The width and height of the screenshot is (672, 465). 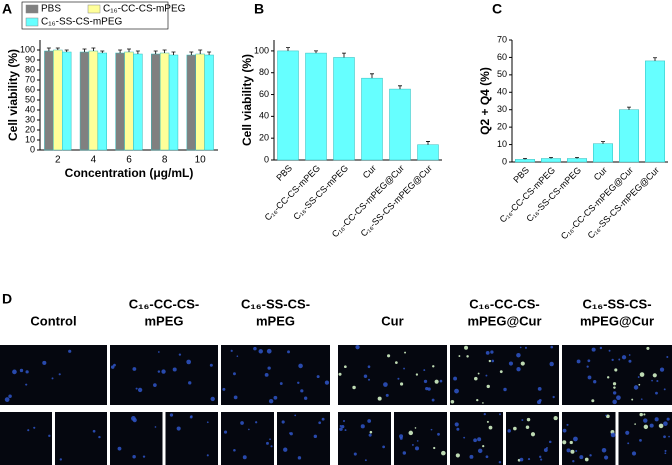 What do you see at coordinates (502, 74) in the screenshot?
I see `y-tick-label: 50` at bounding box center [502, 74].